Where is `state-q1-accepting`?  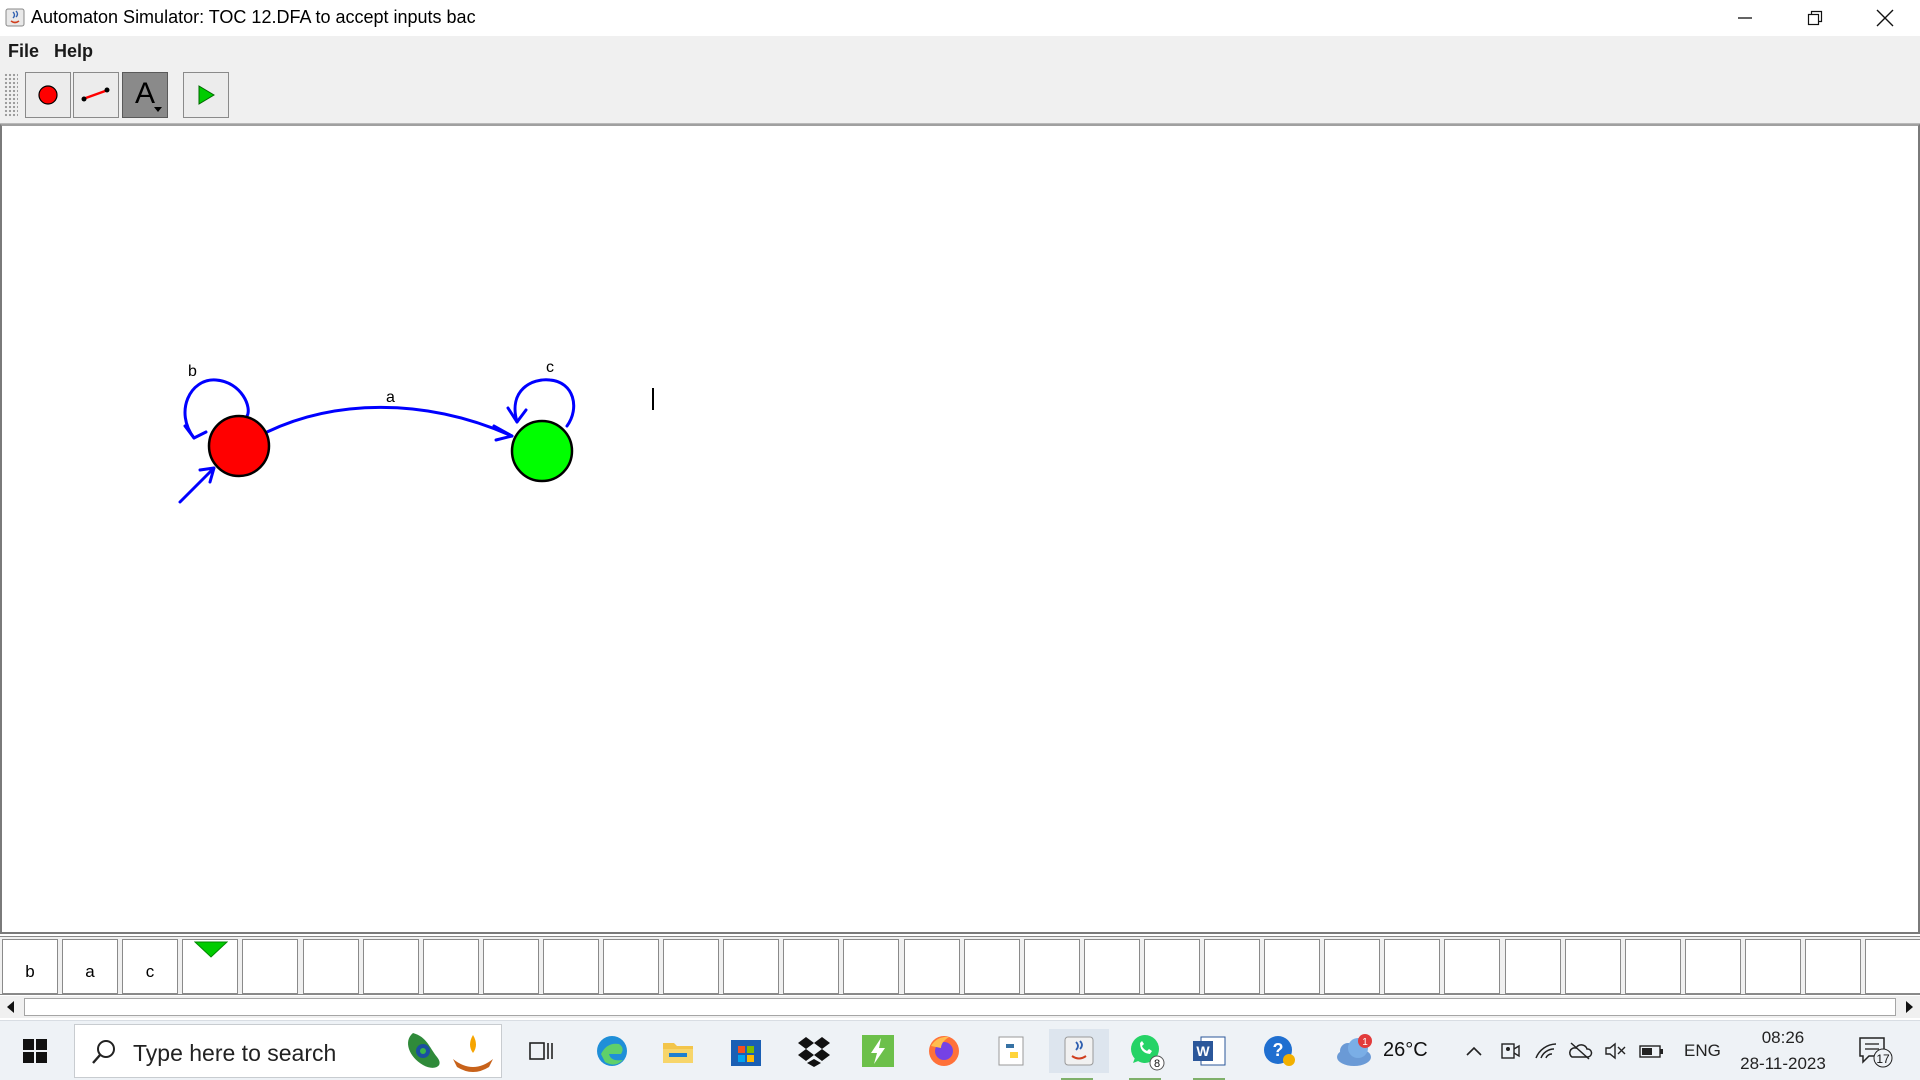 state-q1-accepting is located at coordinates (542, 451).